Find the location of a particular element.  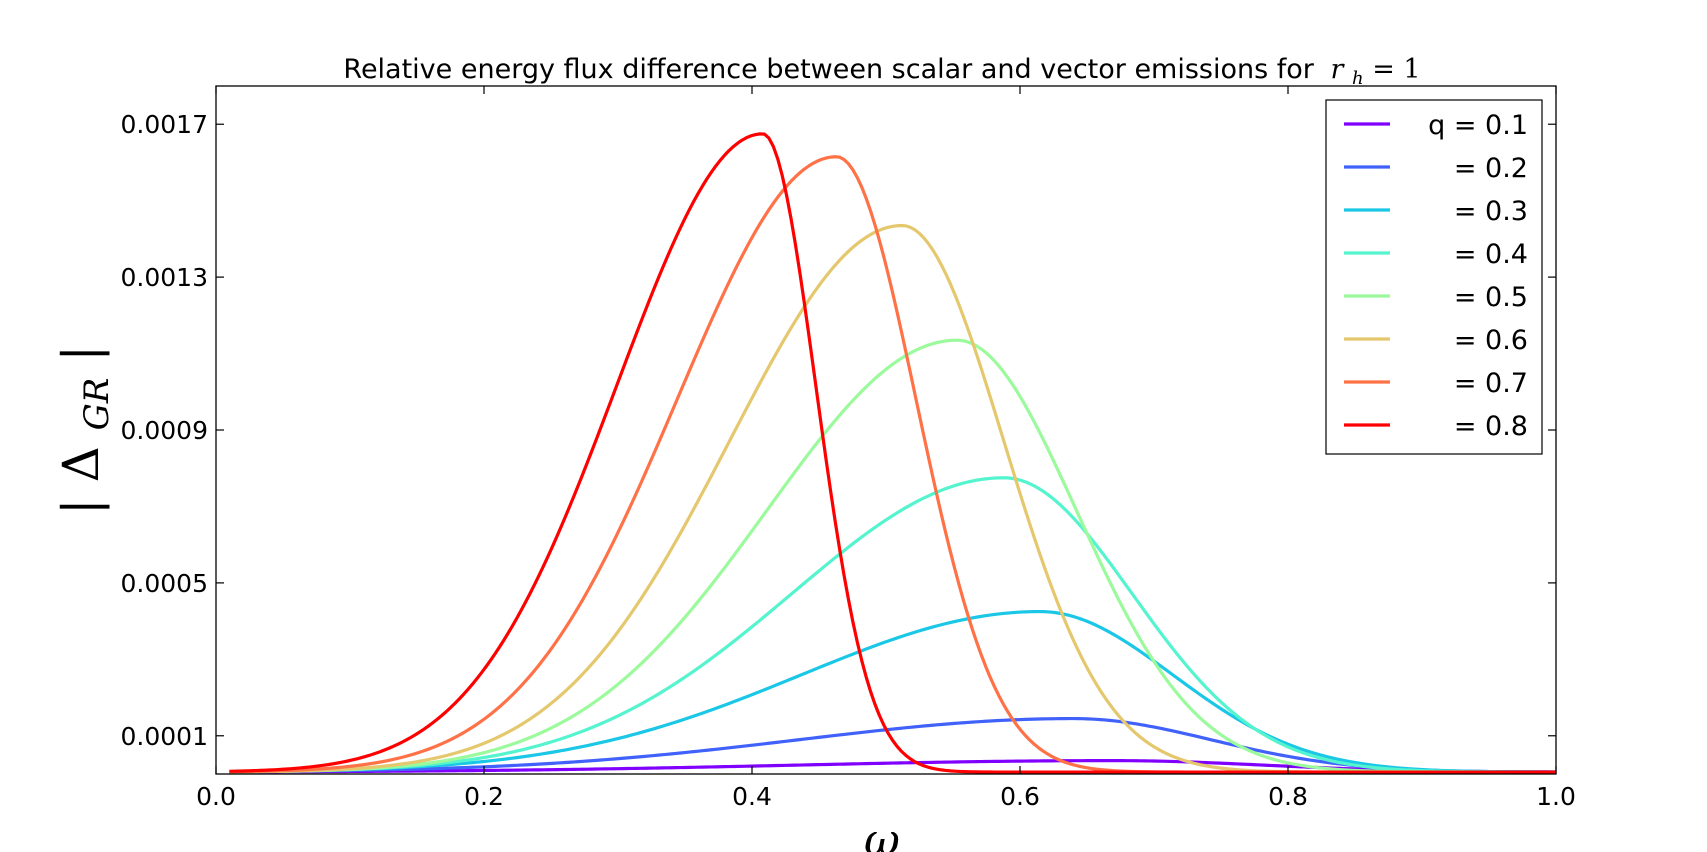

x-tick-label-0: 0.0 is located at coordinates (216, 796).